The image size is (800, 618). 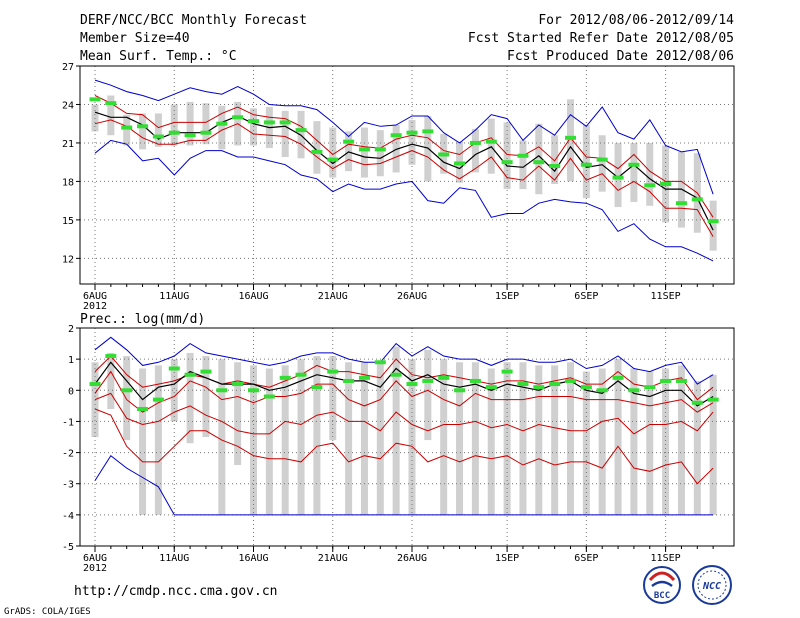 What do you see at coordinates (71, 360) in the screenshot?
I see `prec-ytick-label: 1` at bounding box center [71, 360].